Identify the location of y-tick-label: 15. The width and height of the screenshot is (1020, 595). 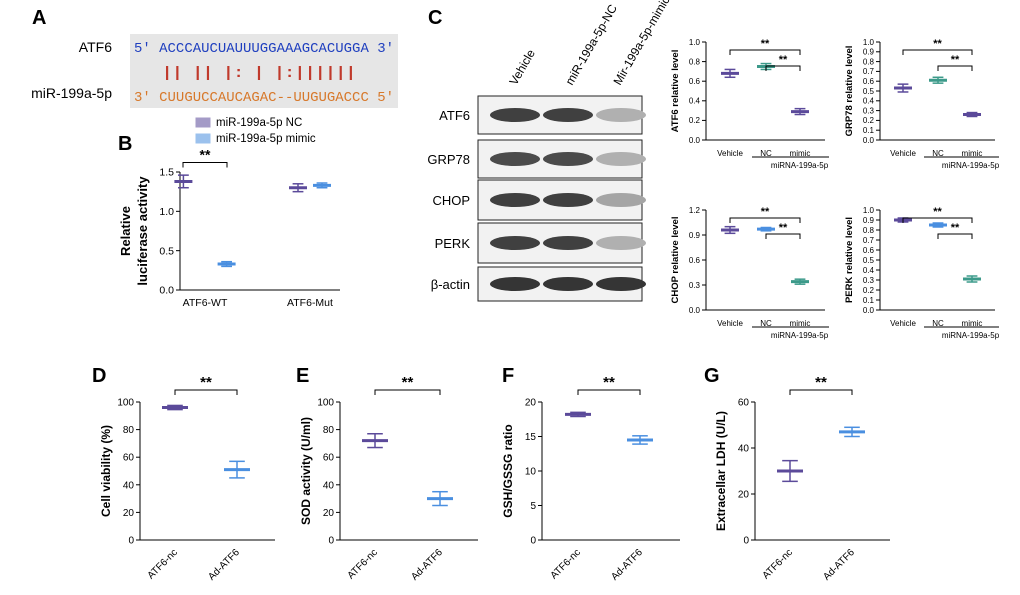
(531, 437).